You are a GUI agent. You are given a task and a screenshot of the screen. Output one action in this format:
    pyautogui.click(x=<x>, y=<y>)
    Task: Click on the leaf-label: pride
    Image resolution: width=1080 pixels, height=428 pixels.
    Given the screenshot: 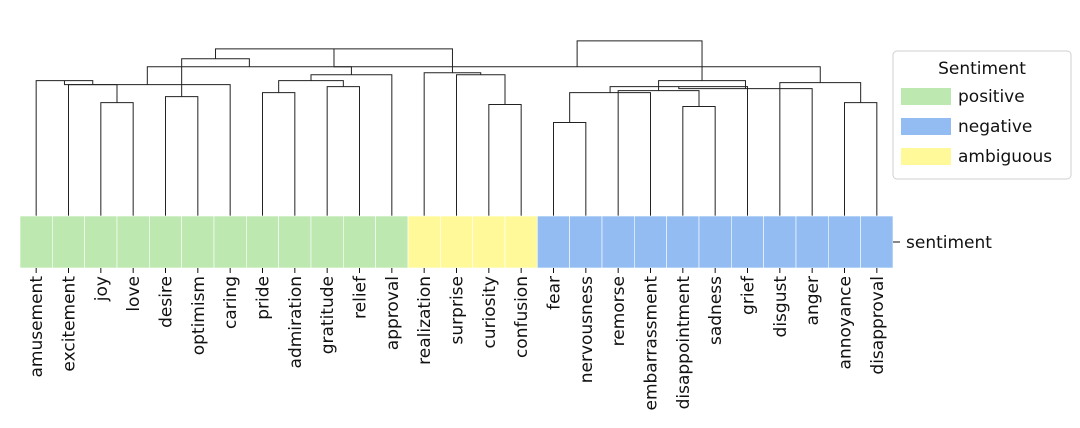 What is the action you would take?
    pyautogui.click(x=264, y=298)
    